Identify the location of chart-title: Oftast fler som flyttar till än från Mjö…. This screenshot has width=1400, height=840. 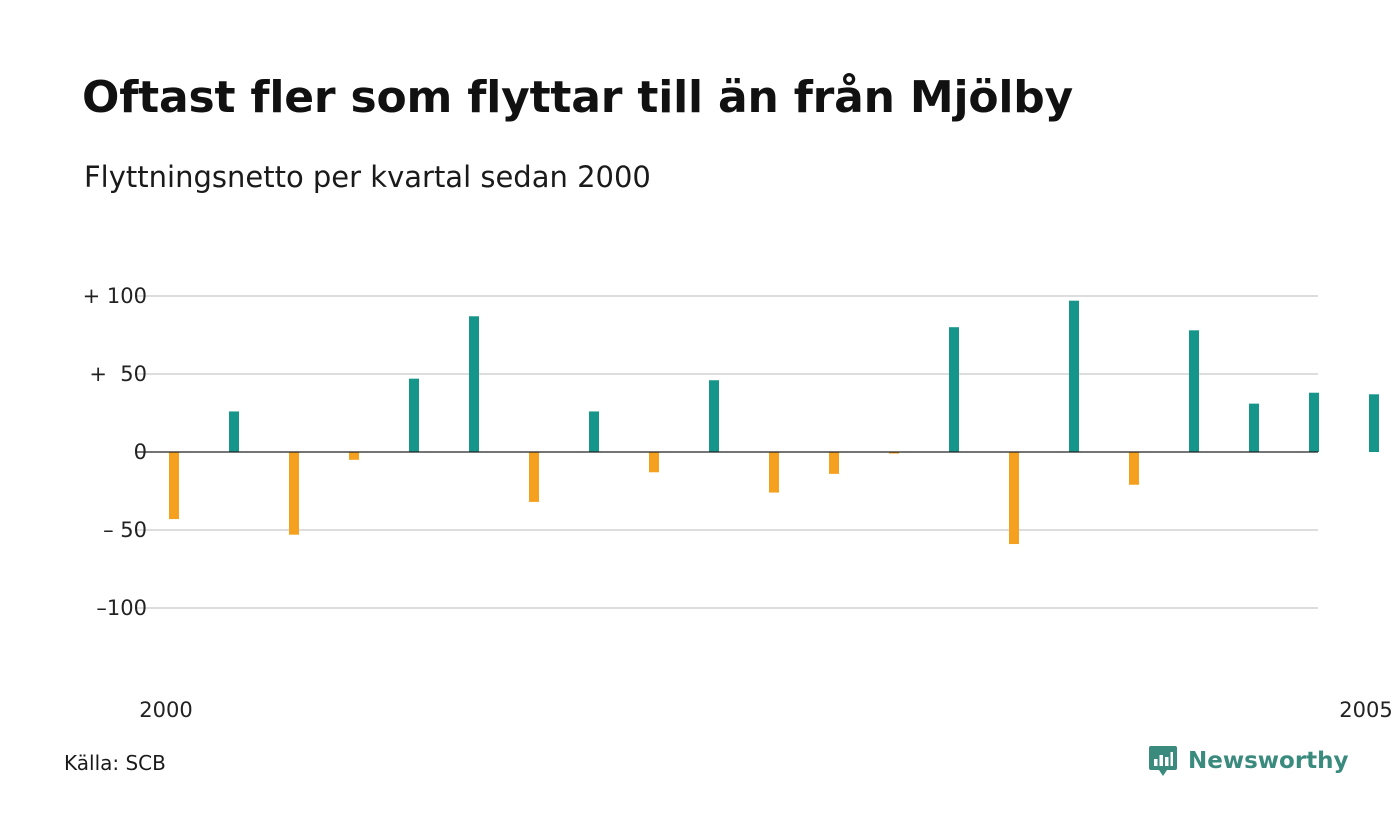
(578, 97).